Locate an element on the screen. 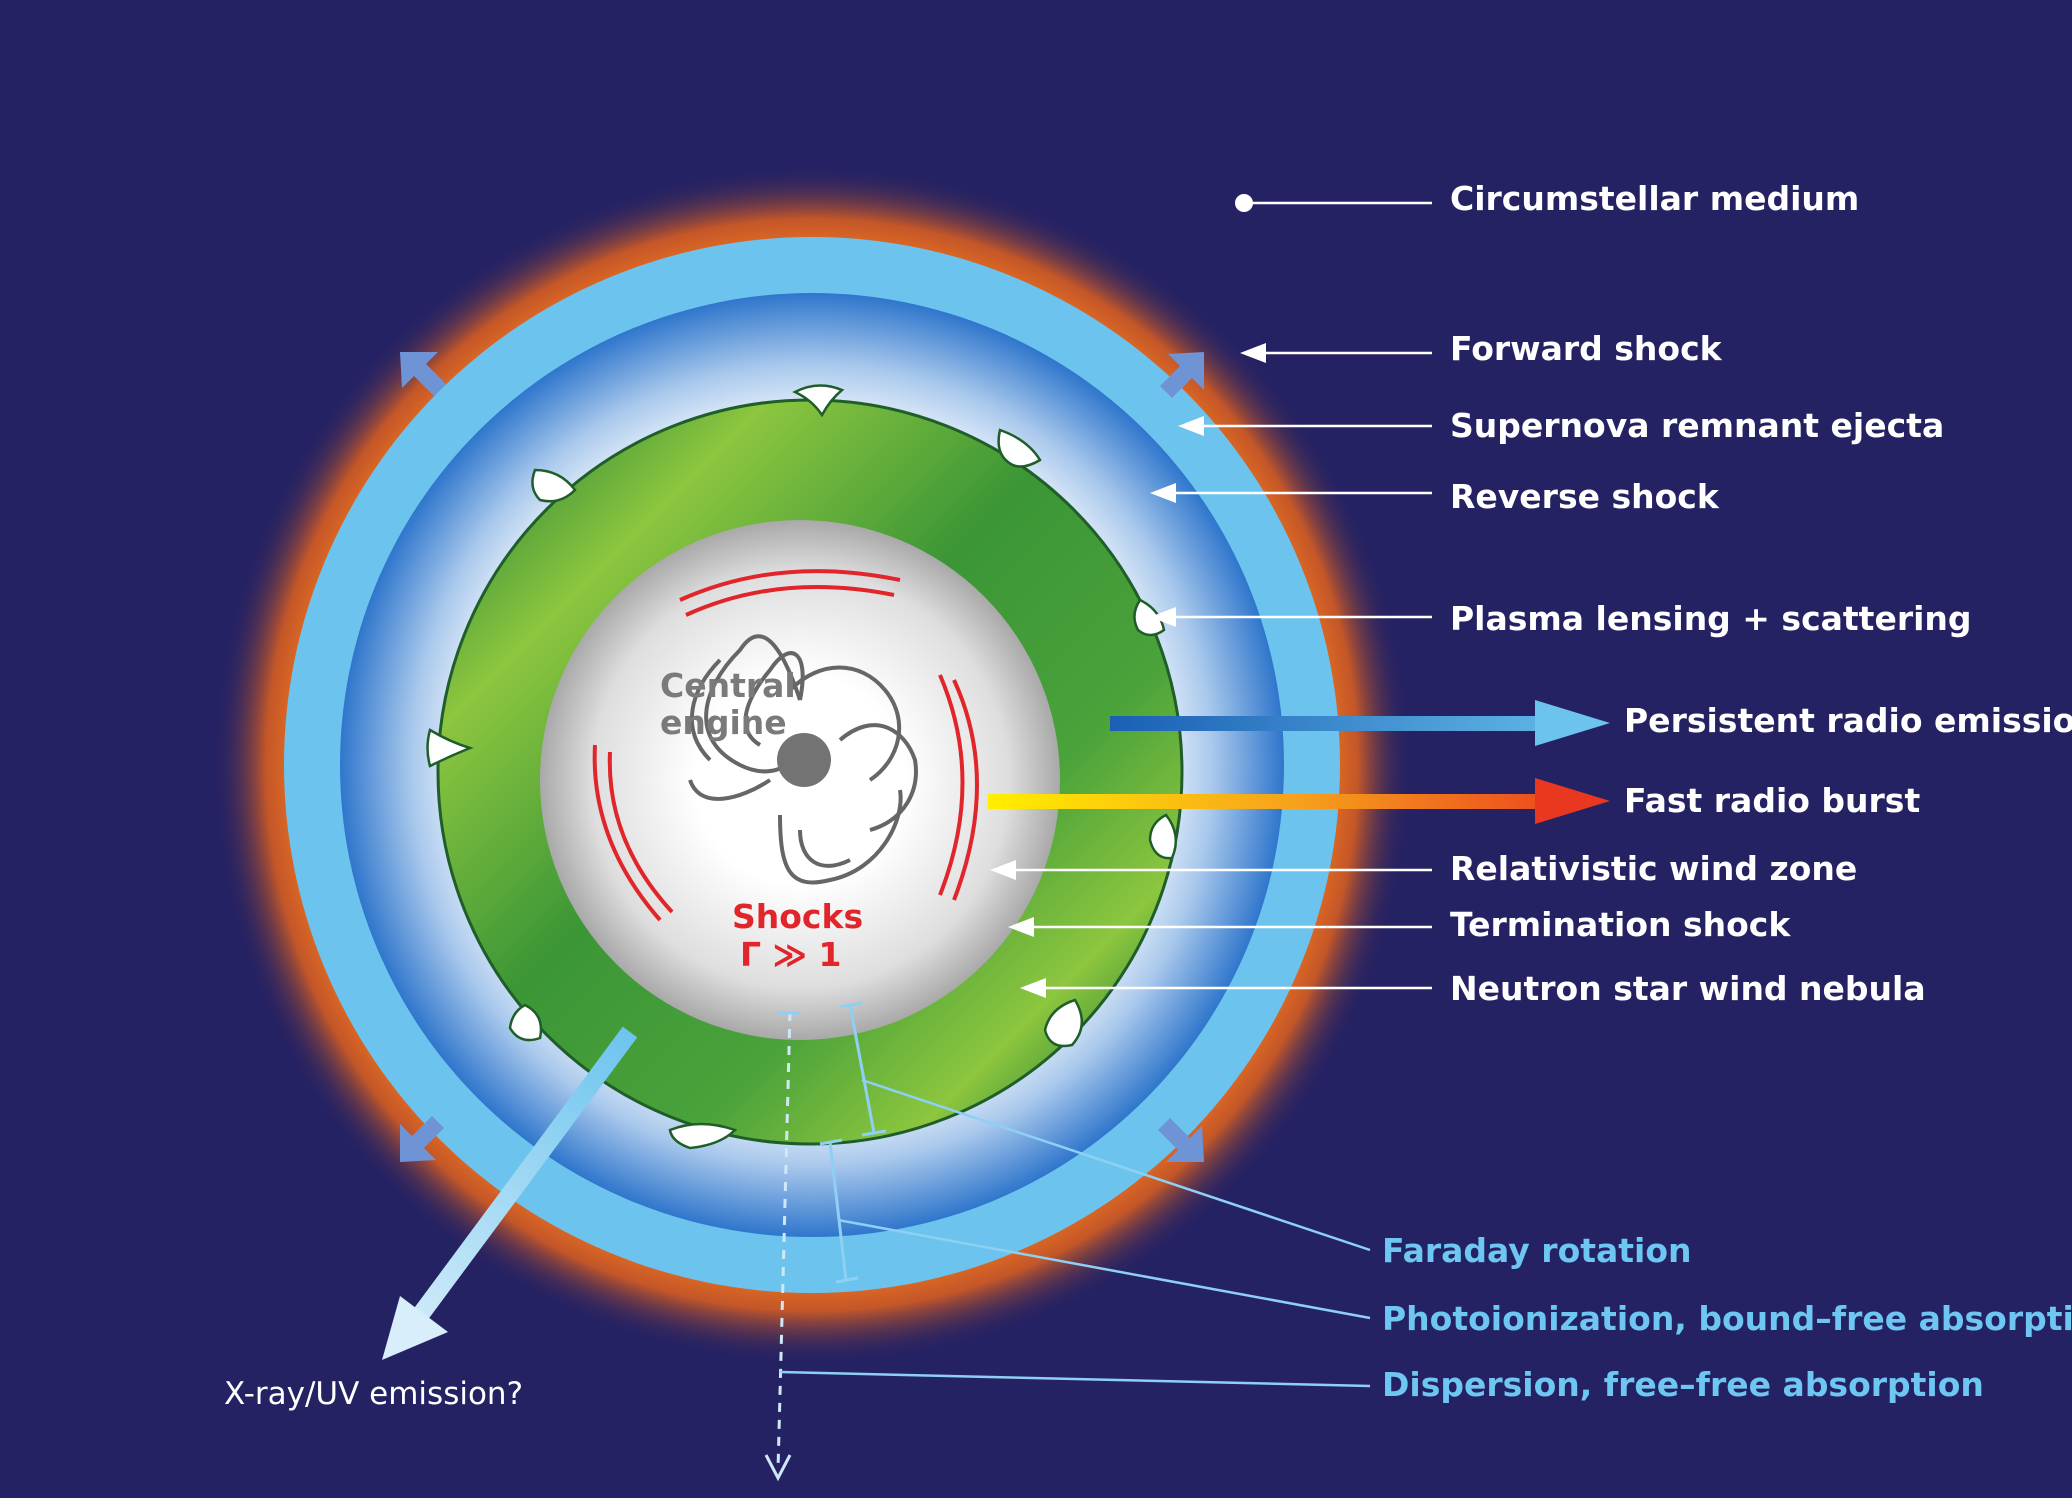  label-dispersion: Dispersion, free–free absorption is located at coordinates (1683, 1384).